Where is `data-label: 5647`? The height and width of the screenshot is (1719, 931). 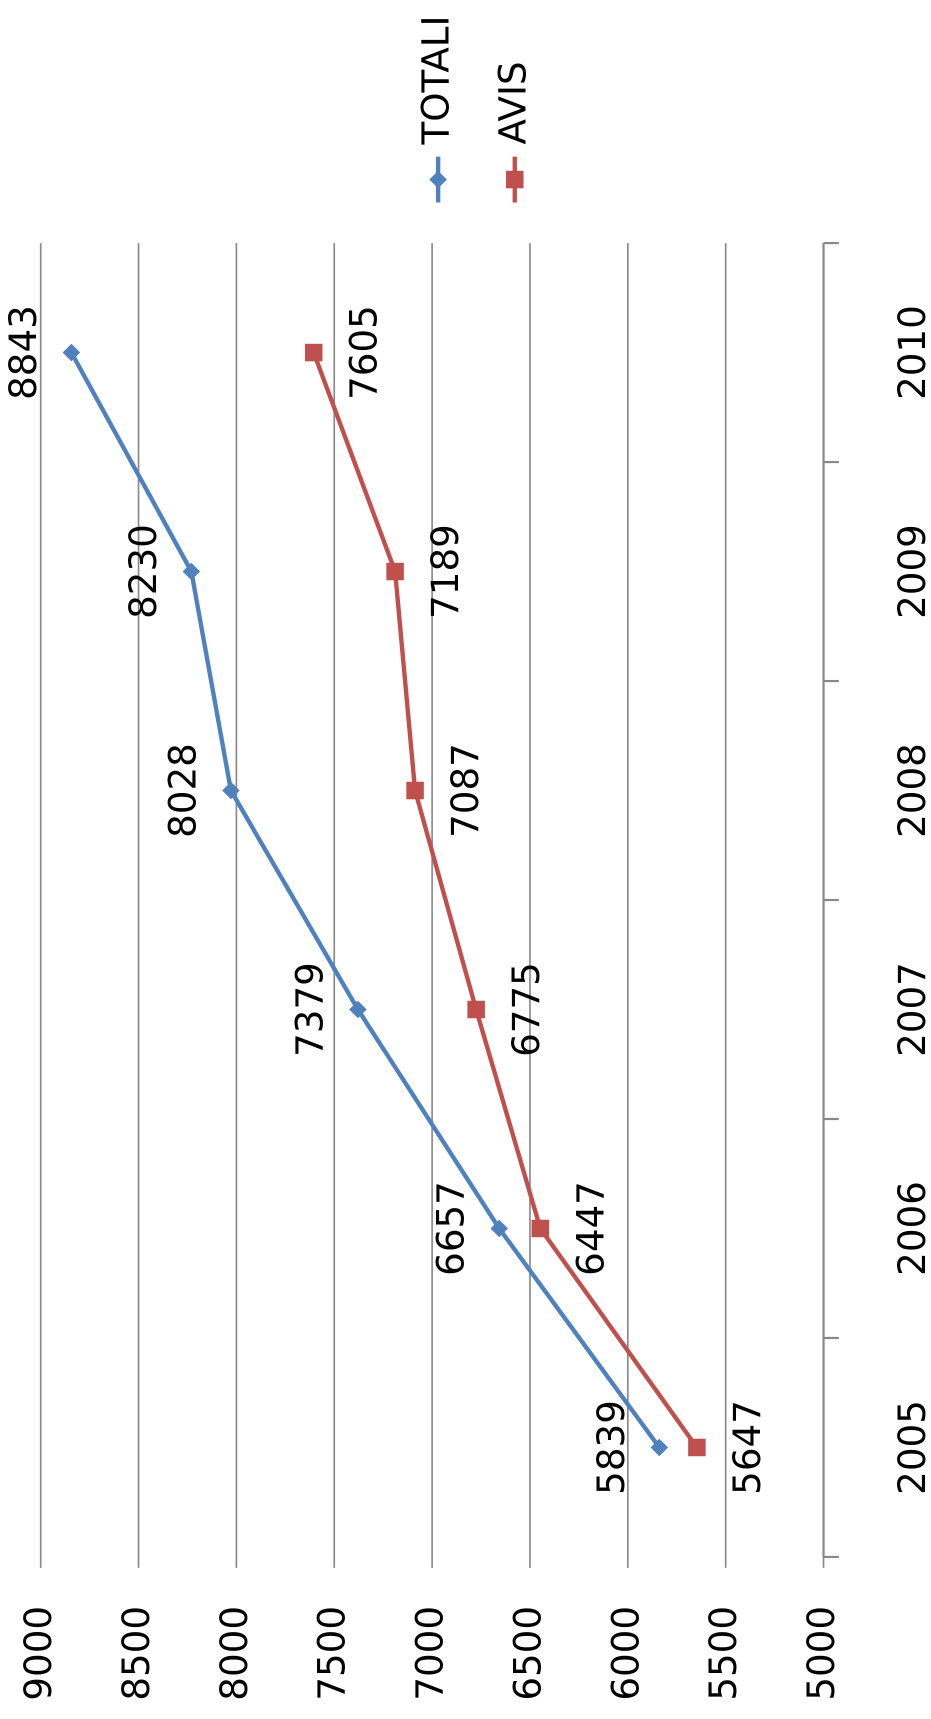
data-label: 5647 is located at coordinates (747, 1447).